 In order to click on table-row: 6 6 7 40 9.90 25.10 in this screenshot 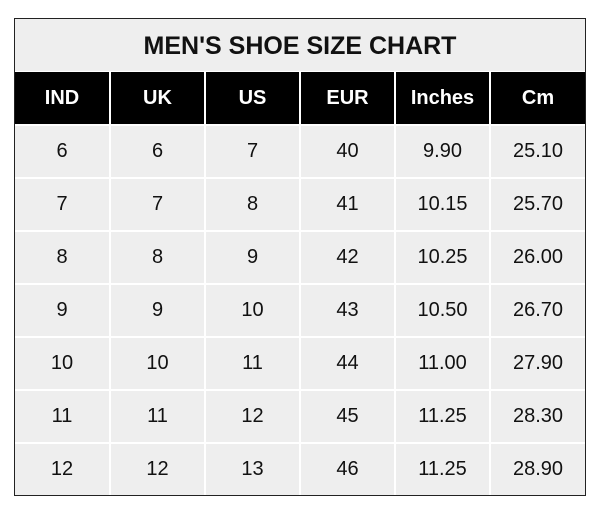, I will do `click(300, 151)`.